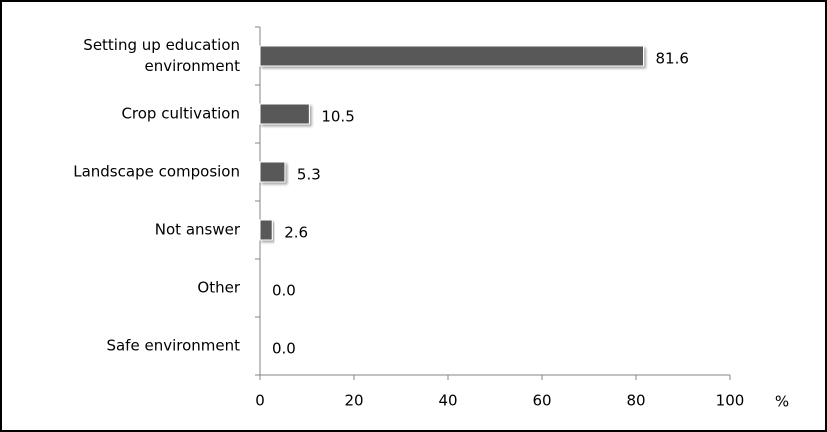 The height and width of the screenshot is (432, 827). Describe the element at coordinates (635, 401) in the screenshot. I see `x-tick-label: 80` at that location.